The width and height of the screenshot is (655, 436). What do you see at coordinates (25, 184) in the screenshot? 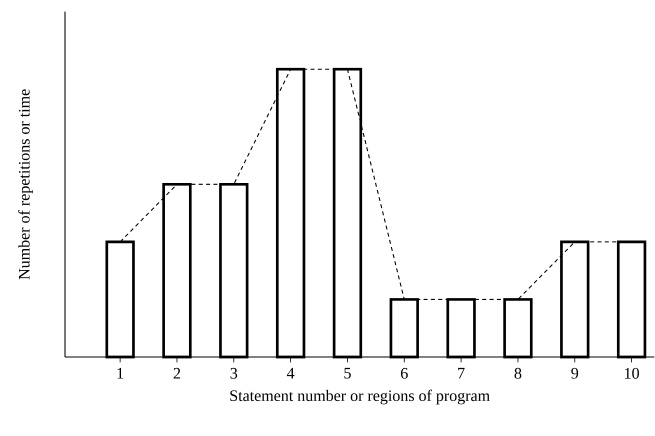
I see `y-axis-title: Number of repetitions or time` at bounding box center [25, 184].